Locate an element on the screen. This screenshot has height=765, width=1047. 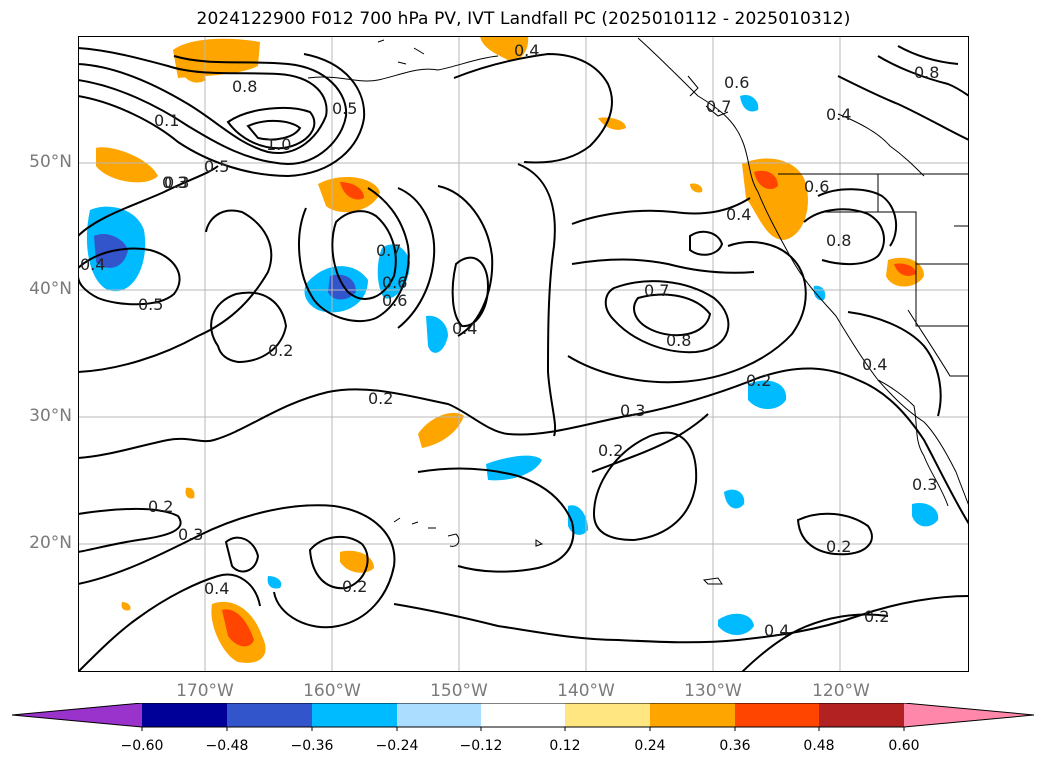
colorbar-tick: −0.36 is located at coordinates (312, 746).